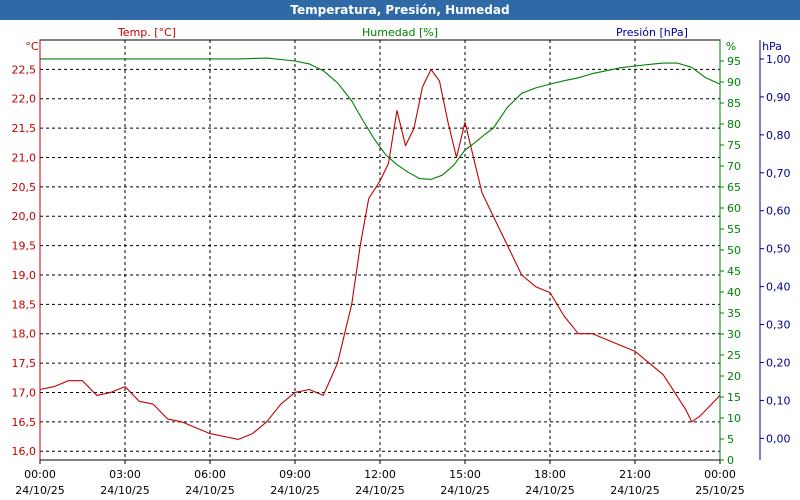 This screenshot has height=500, width=800. What do you see at coordinates (465, 474) in the screenshot?
I see `x-tick-time: 15:00` at bounding box center [465, 474].